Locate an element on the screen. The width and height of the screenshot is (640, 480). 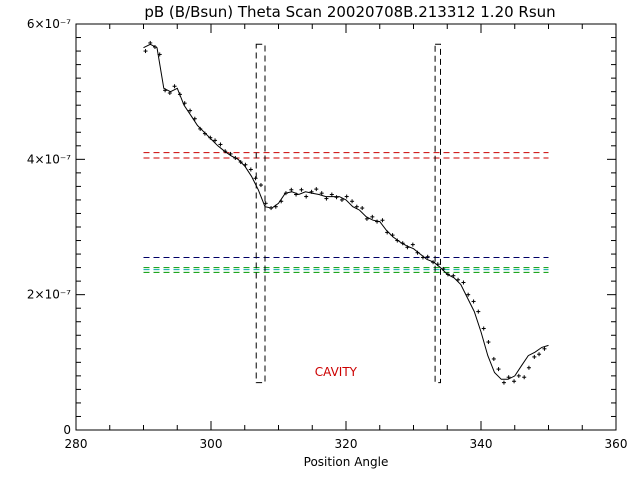
annotation-cavity: CAVITY is located at coordinates (336, 372).